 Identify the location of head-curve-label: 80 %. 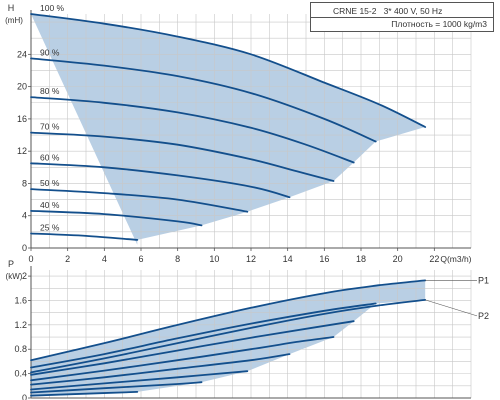
(50, 91).